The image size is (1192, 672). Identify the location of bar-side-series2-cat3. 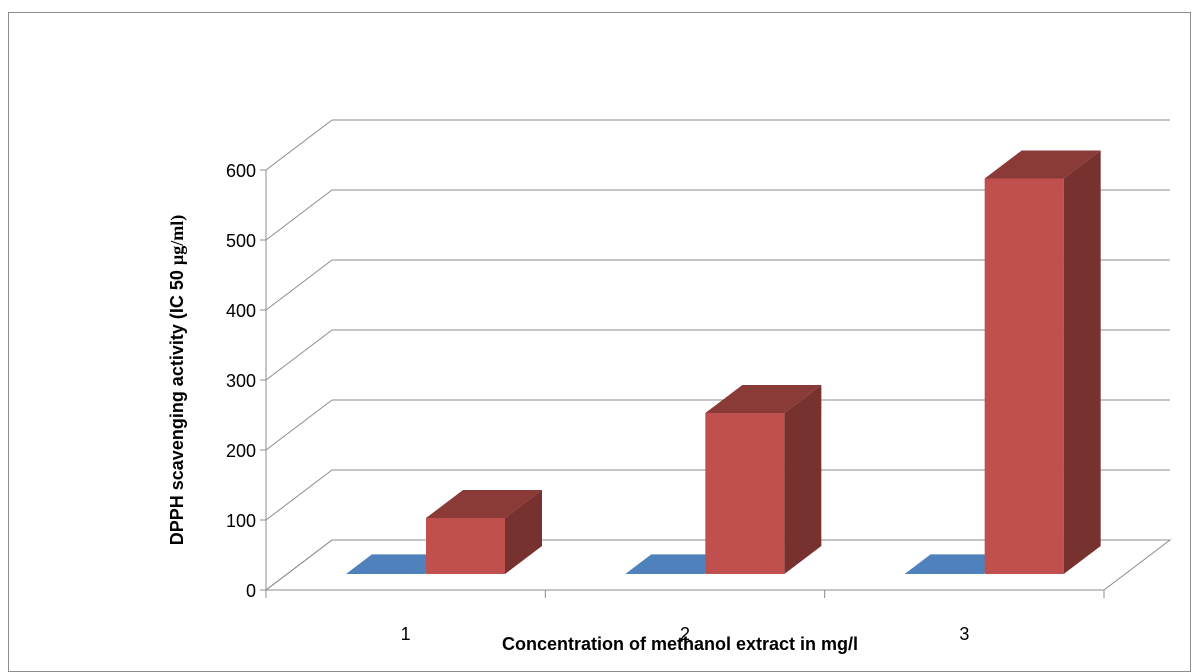
(1082, 362).